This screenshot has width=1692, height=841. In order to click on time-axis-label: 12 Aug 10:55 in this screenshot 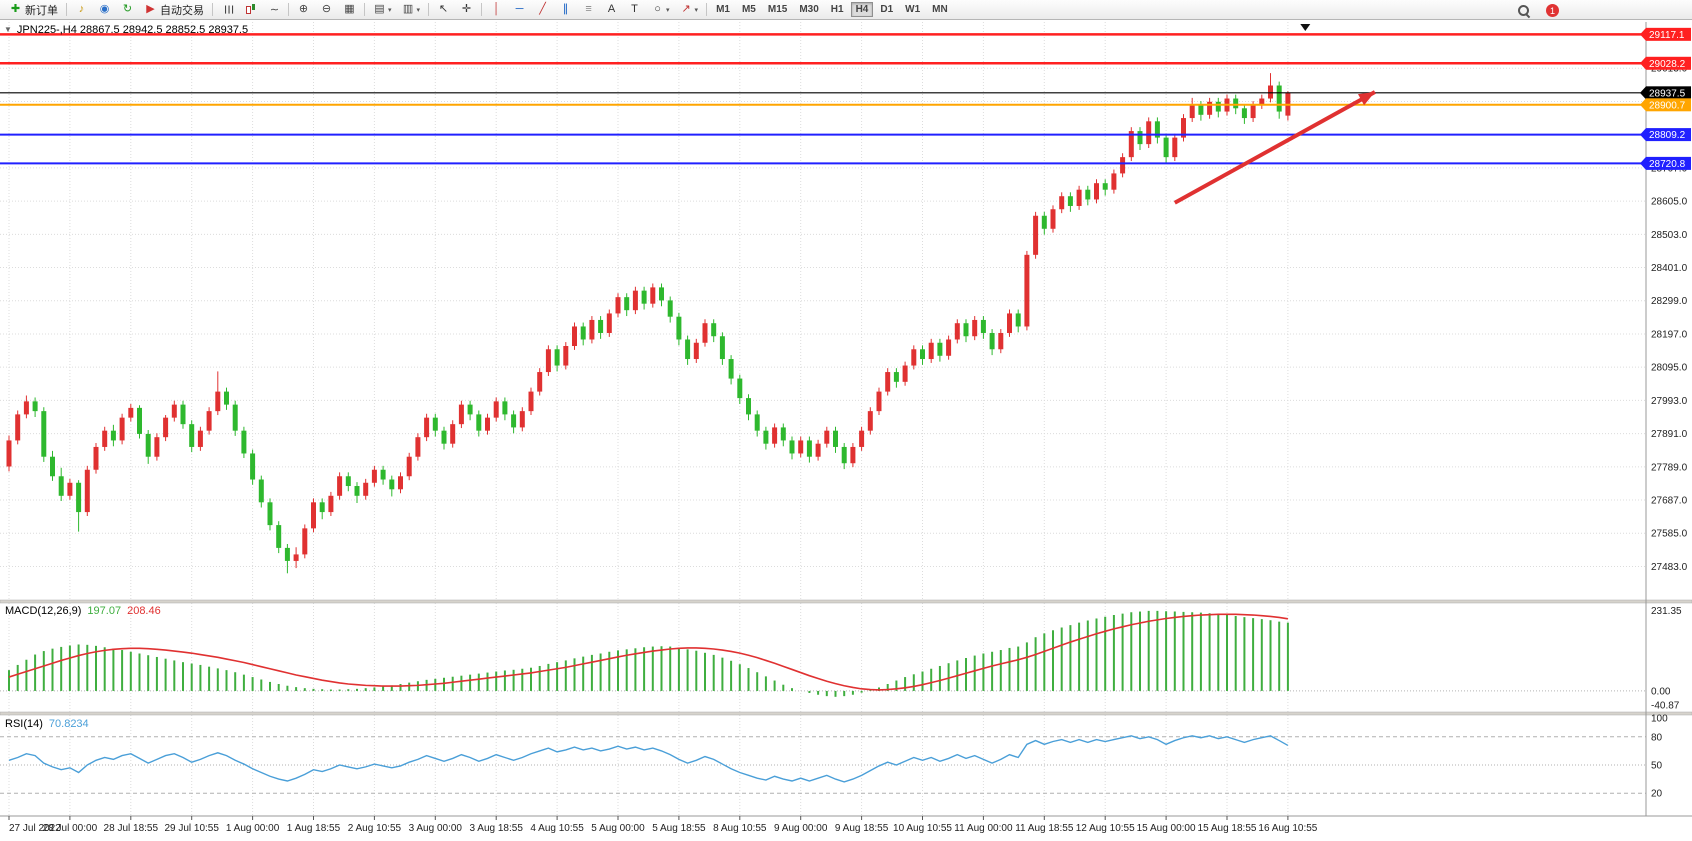, I will do `click(1105, 828)`.